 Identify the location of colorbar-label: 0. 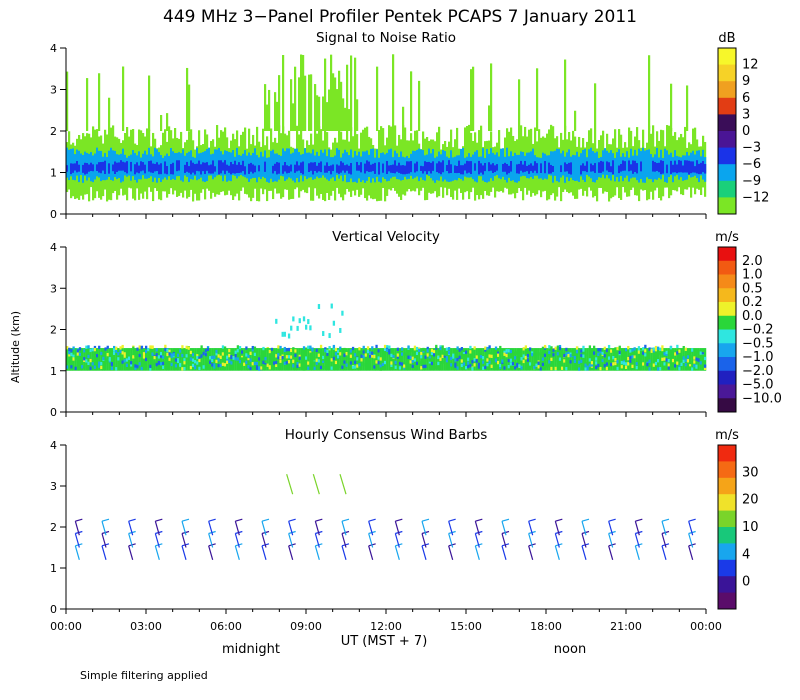
(746, 582).